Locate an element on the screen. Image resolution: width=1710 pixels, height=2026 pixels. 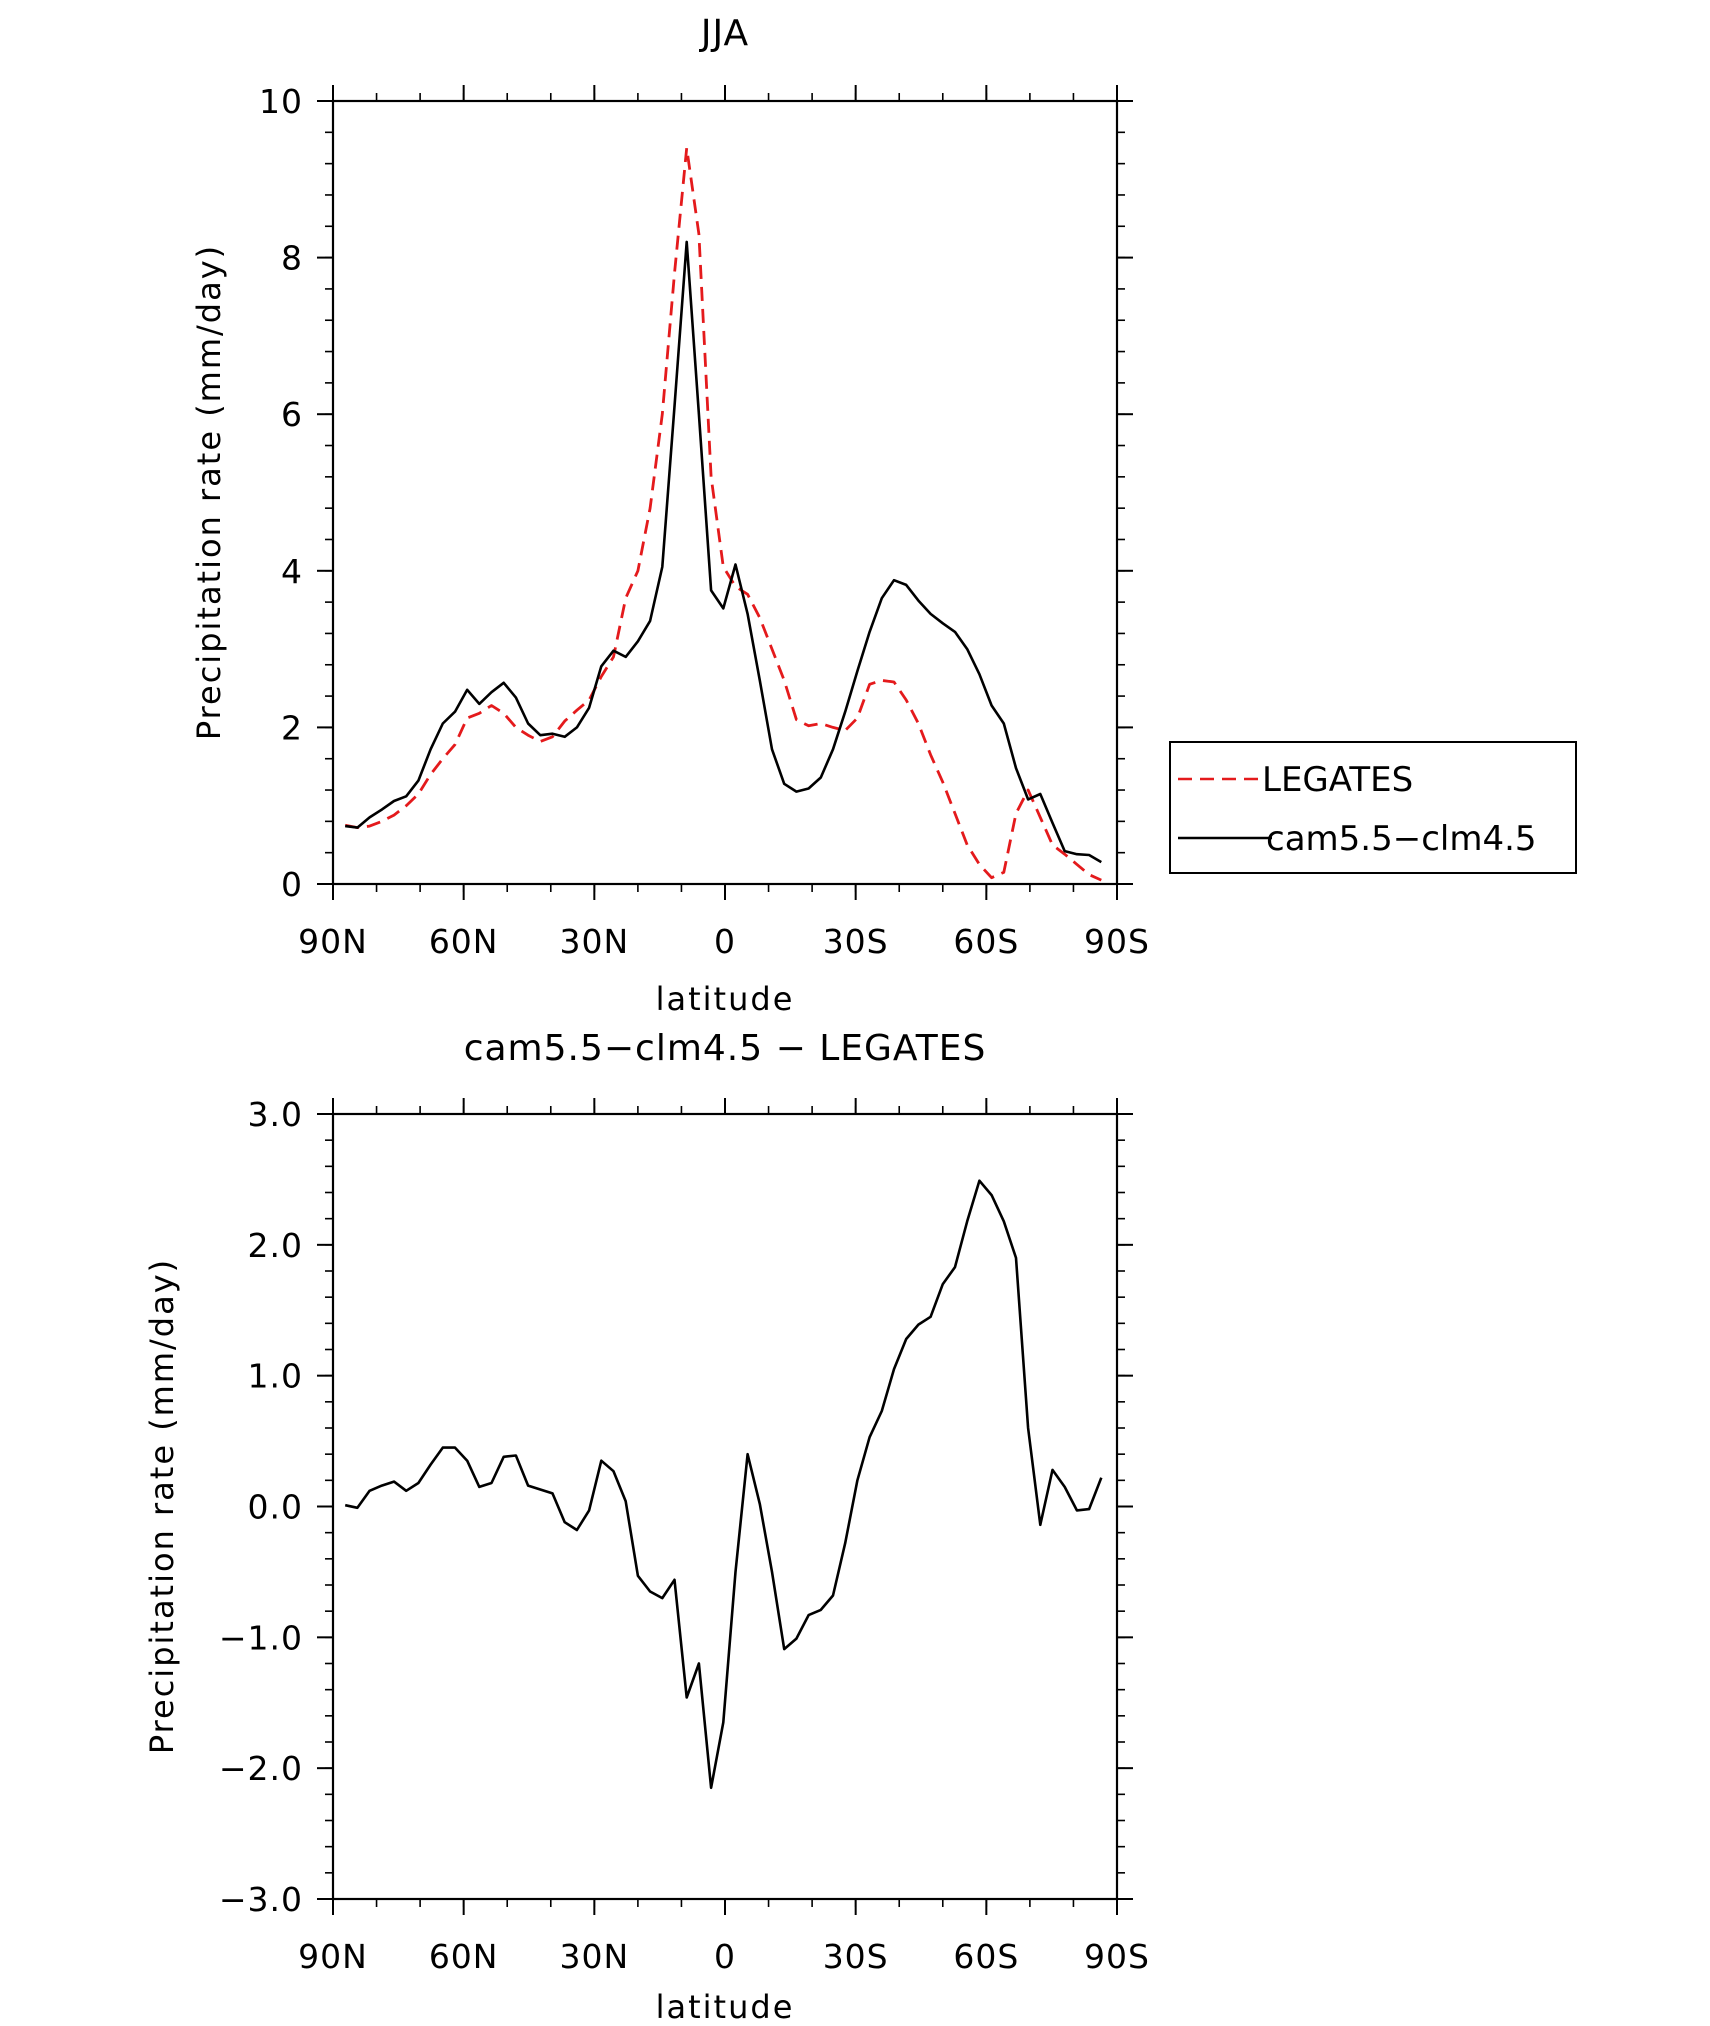
bottom-y-axis-label: Precipitation rate (mm/day) is located at coordinates (162, 1506).